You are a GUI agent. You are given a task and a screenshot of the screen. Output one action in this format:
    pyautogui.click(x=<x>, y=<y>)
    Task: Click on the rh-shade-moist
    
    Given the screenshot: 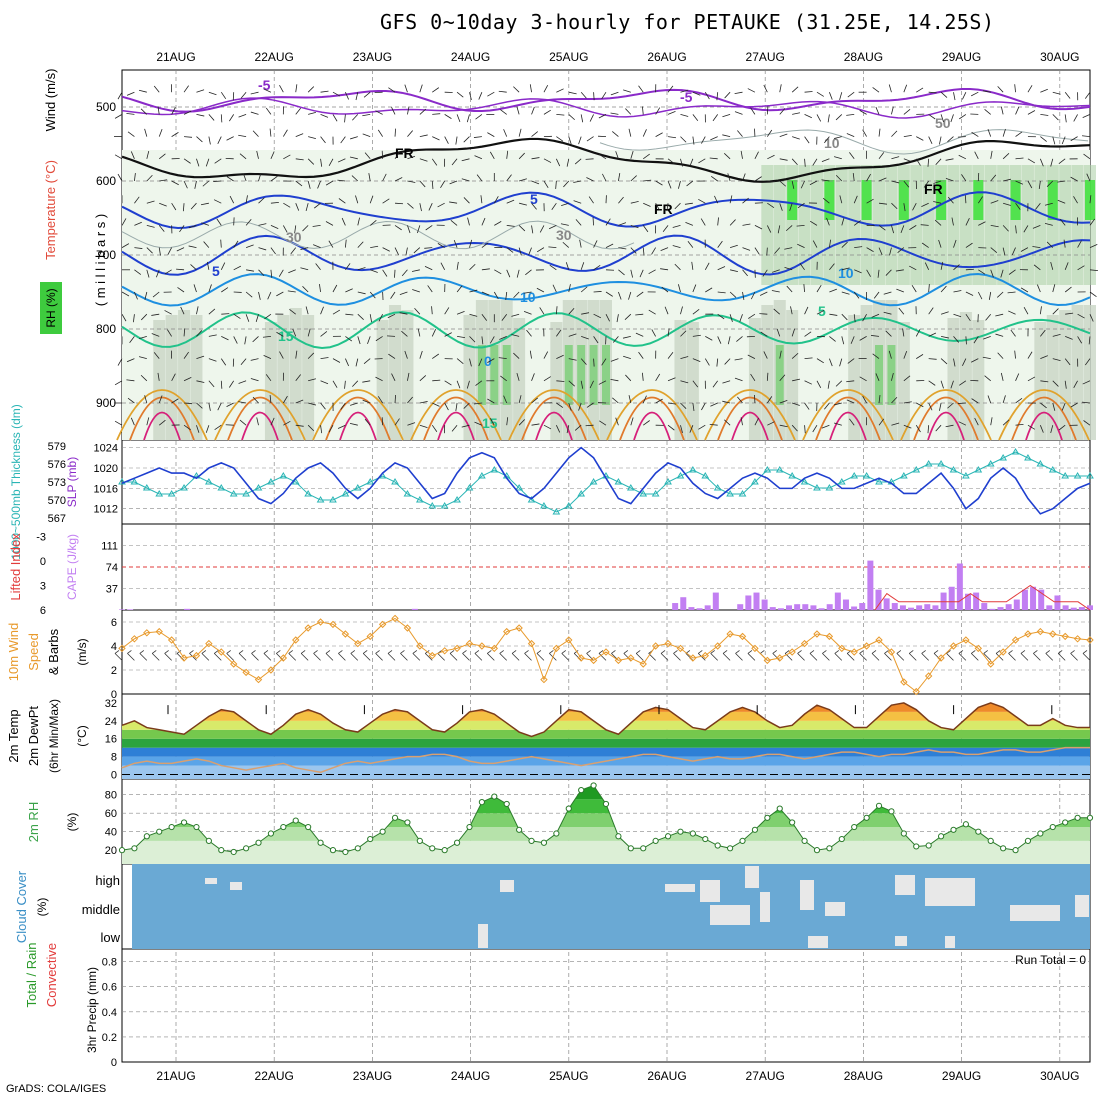 What is the action you would take?
    pyautogui.click(x=792, y=200)
    